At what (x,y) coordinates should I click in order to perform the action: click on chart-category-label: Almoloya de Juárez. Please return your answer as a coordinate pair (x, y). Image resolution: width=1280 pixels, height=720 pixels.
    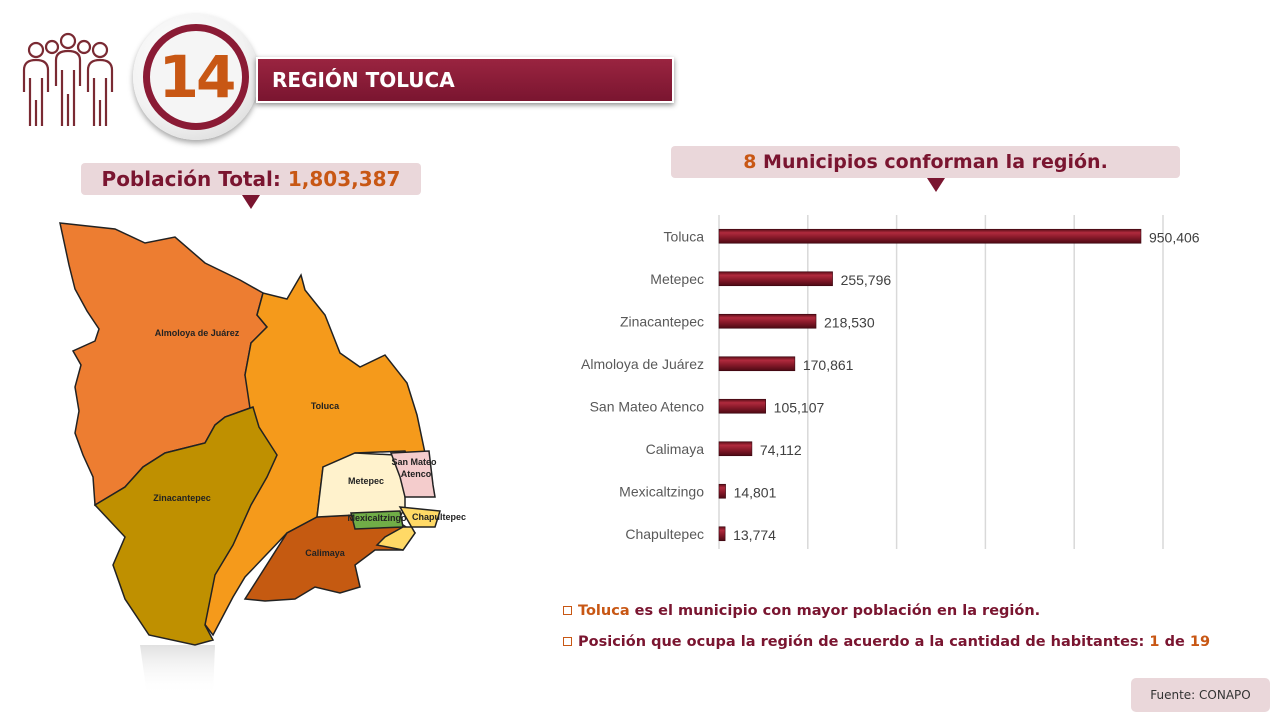
    Looking at the image, I should click on (642, 364).